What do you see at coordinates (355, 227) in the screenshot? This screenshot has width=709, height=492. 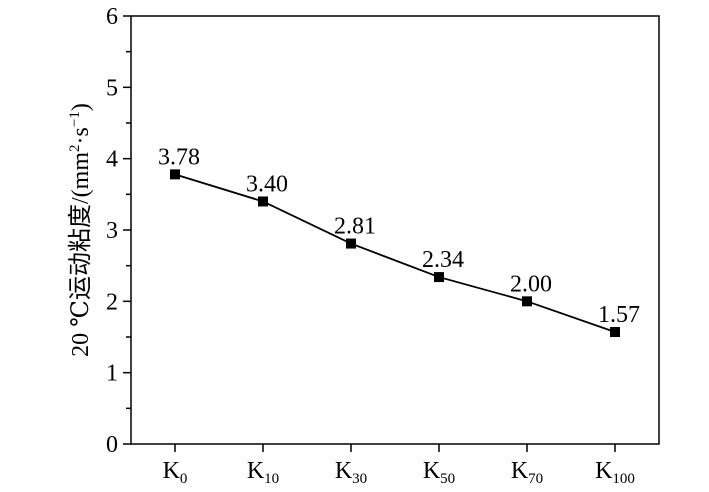 I see `data-label: 2.81` at bounding box center [355, 227].